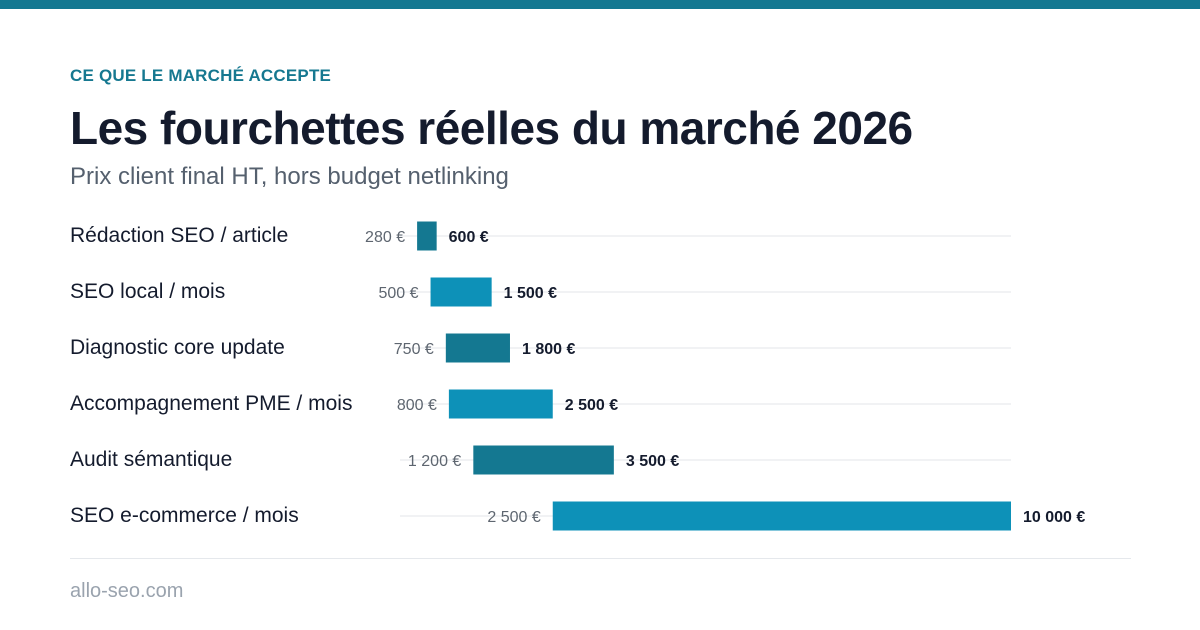 The height and width of the screenshot is (630, 1200). I want to click on max-value-label: 1 800 €, so click(548, 349).